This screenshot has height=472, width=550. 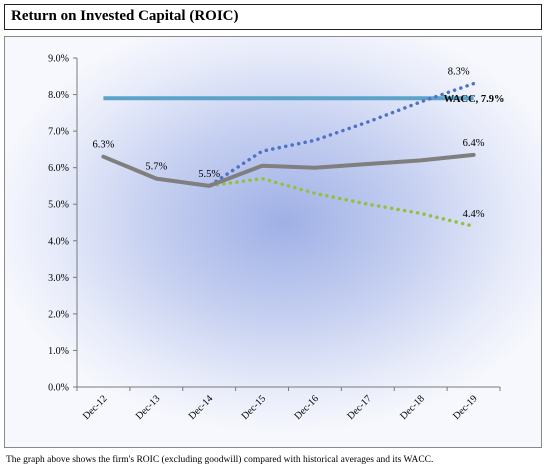 I want to click on data-label: 4.4%, so click(x=474, y=214).